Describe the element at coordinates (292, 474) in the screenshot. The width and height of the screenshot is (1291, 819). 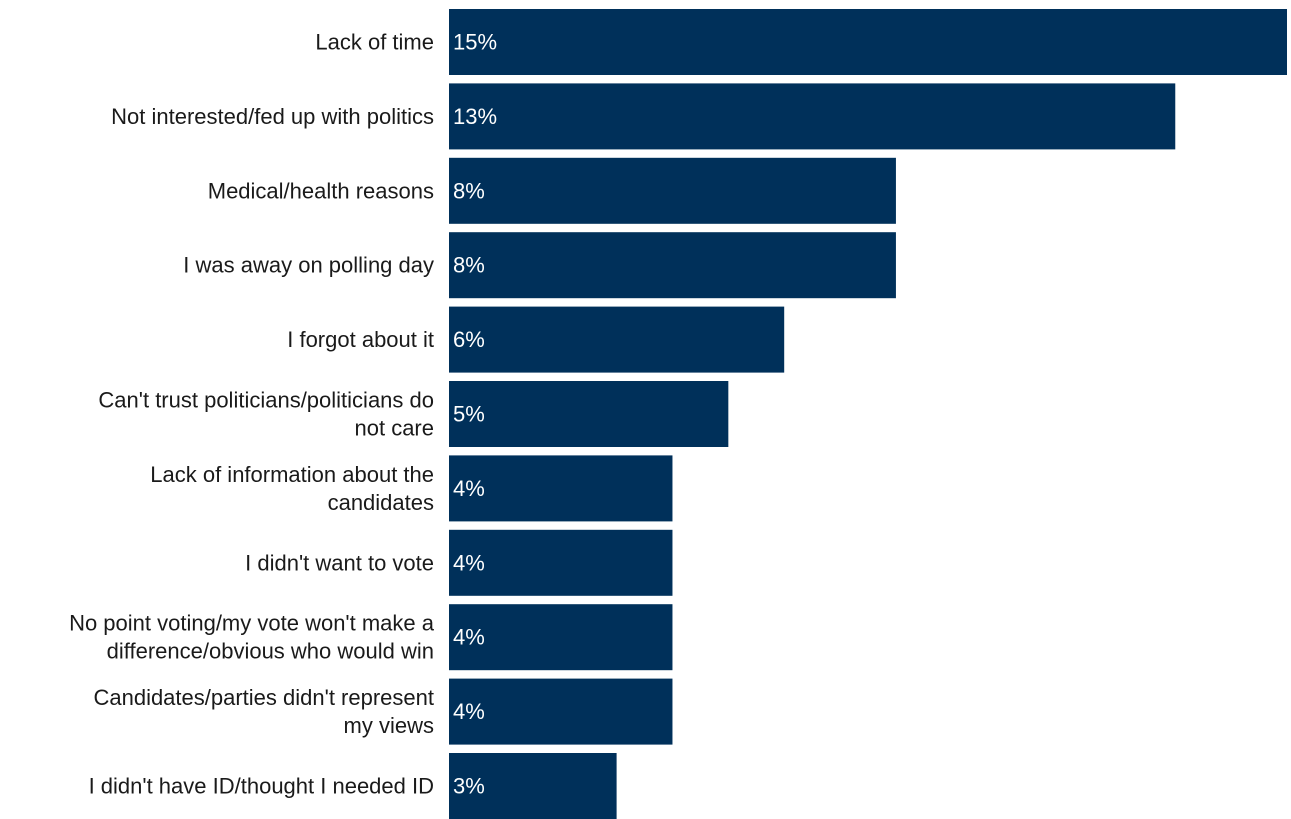
I see `category-label-line: Lack of information about the` at that location.